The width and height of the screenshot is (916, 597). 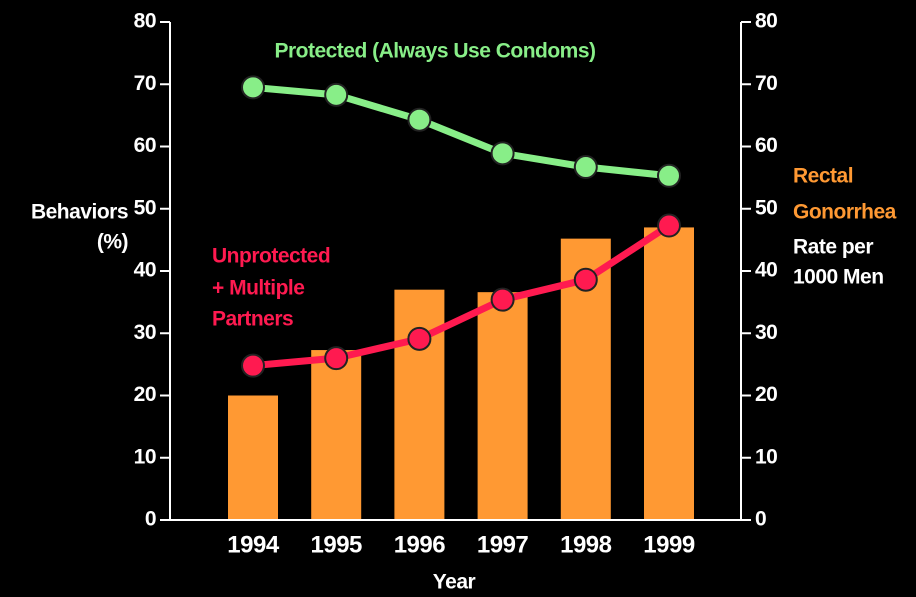 I want to click on y-tick-label: 30, so click(x=145, y=332).